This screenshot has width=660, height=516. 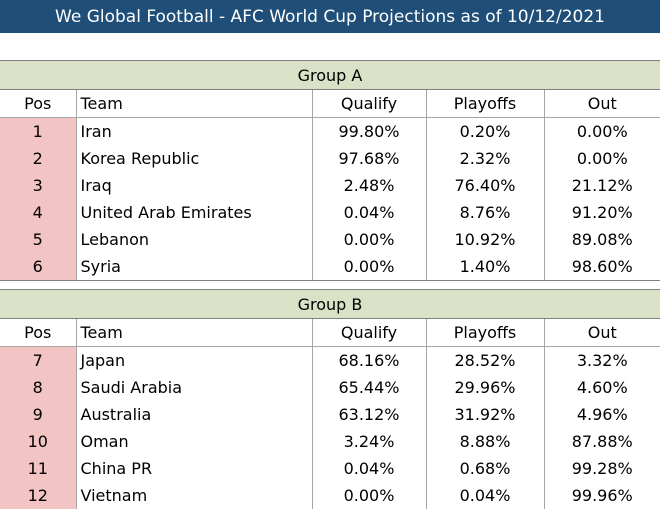 I want to click on pos-cell: 8, so click(x=38, y=387).